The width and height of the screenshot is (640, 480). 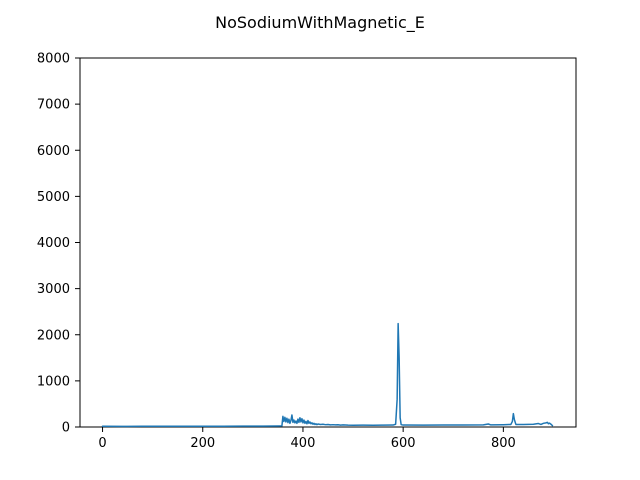 What do you see at coordinates (53, 151) in the screenshot?
I see `y-tick-label: 6000` at bounding box center [53, 151].